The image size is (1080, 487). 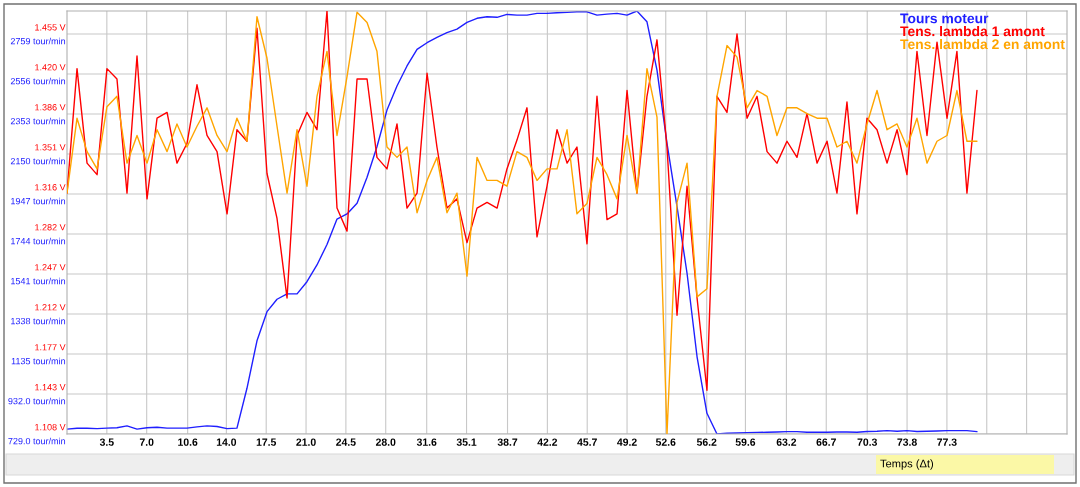 What do you see at coordinates (907, 442) in the screenshot?
I see `x-tick-label: 73.8` at bounding box center [907, 442].